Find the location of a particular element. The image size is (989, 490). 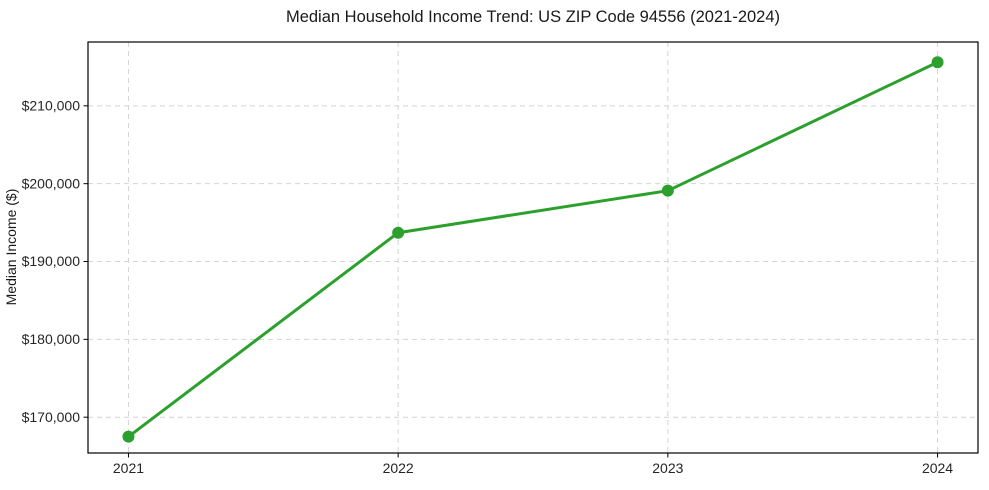

data-point-2022 is located at coordinates (398, 232).